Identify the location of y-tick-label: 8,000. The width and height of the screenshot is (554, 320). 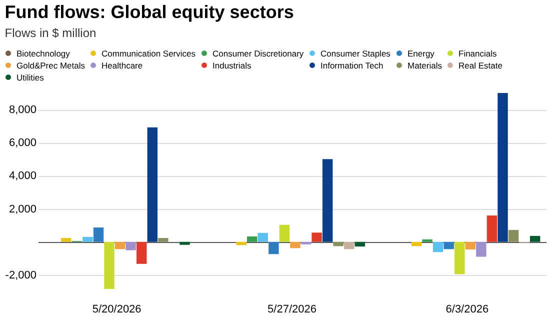
(22, 110).